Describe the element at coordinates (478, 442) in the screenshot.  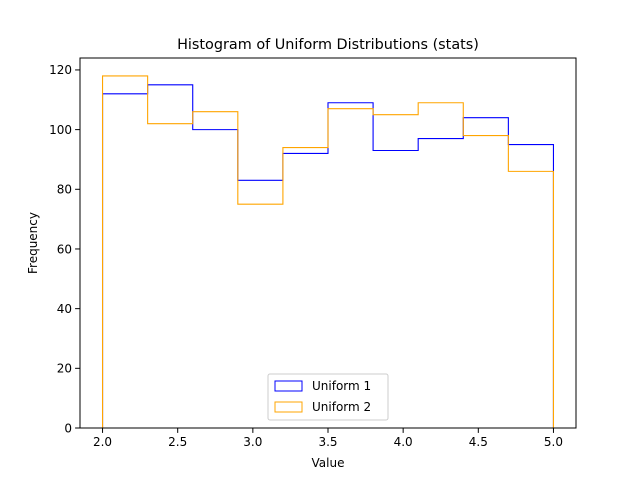
I see `x-tick-label: 4.5` at that location.